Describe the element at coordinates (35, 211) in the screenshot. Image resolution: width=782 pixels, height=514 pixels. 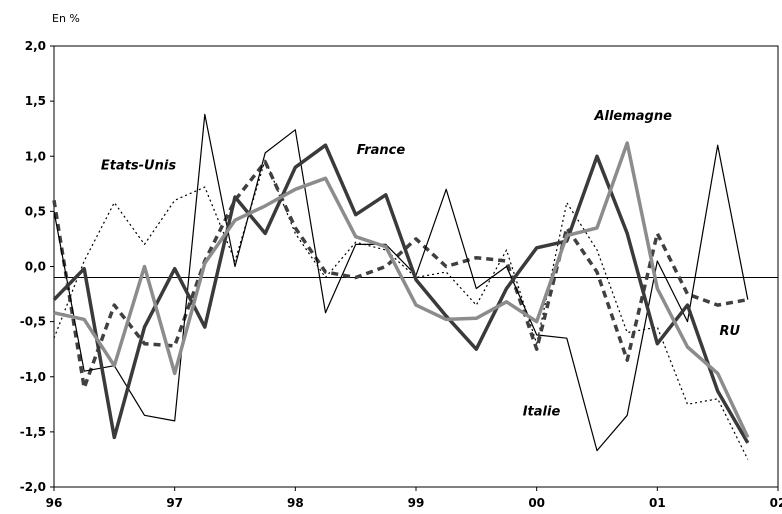
I see `y-tick-label: 0,5` at that location.